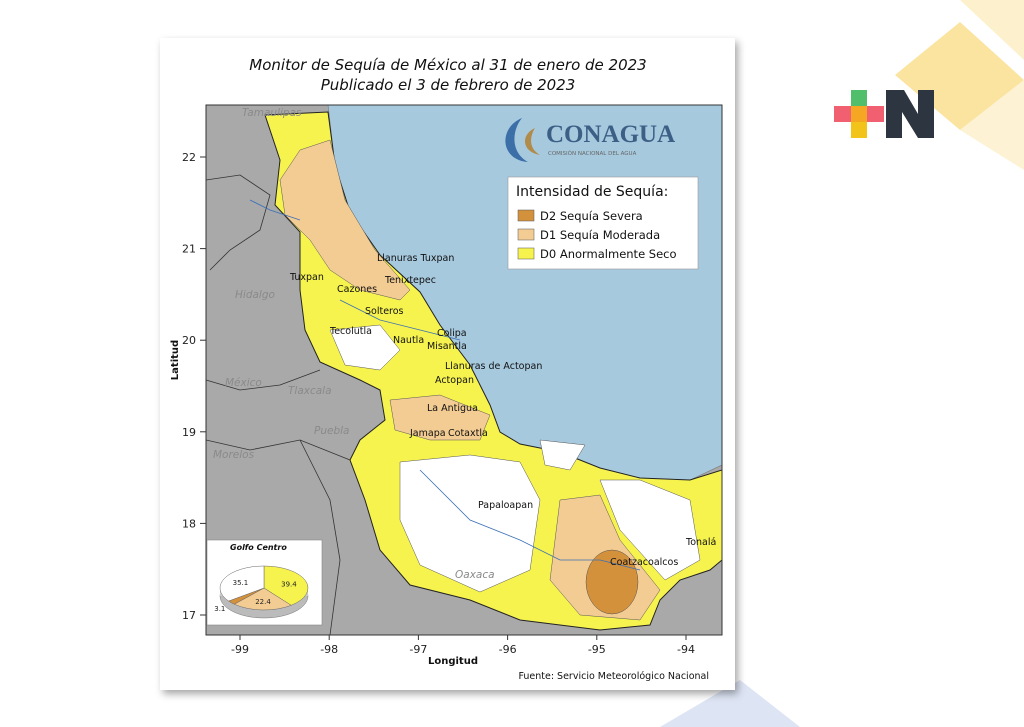 The image size is (1024, 727). Describe the element at coordinates (418, 649) in the screenshot. I see `x-tick-label: -97` at that location.